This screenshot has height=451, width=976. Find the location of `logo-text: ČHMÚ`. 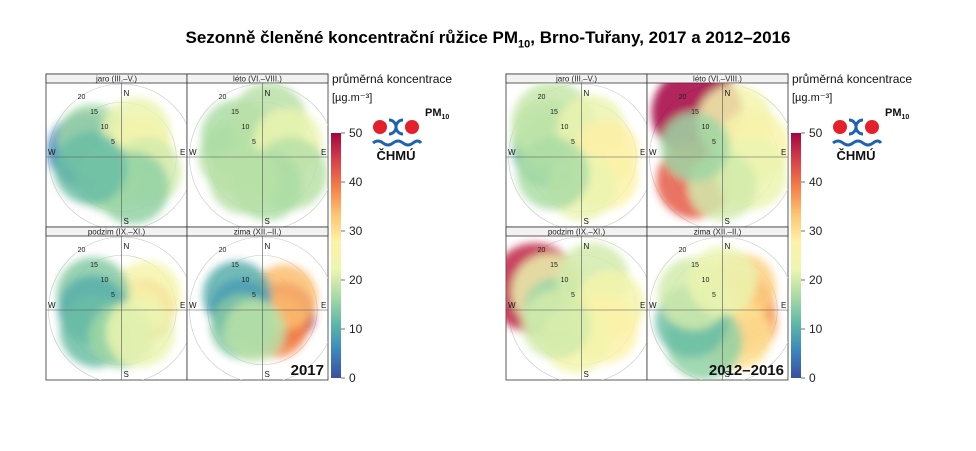

logo-text: ČHMÚ is located at coordinates (856, 155).